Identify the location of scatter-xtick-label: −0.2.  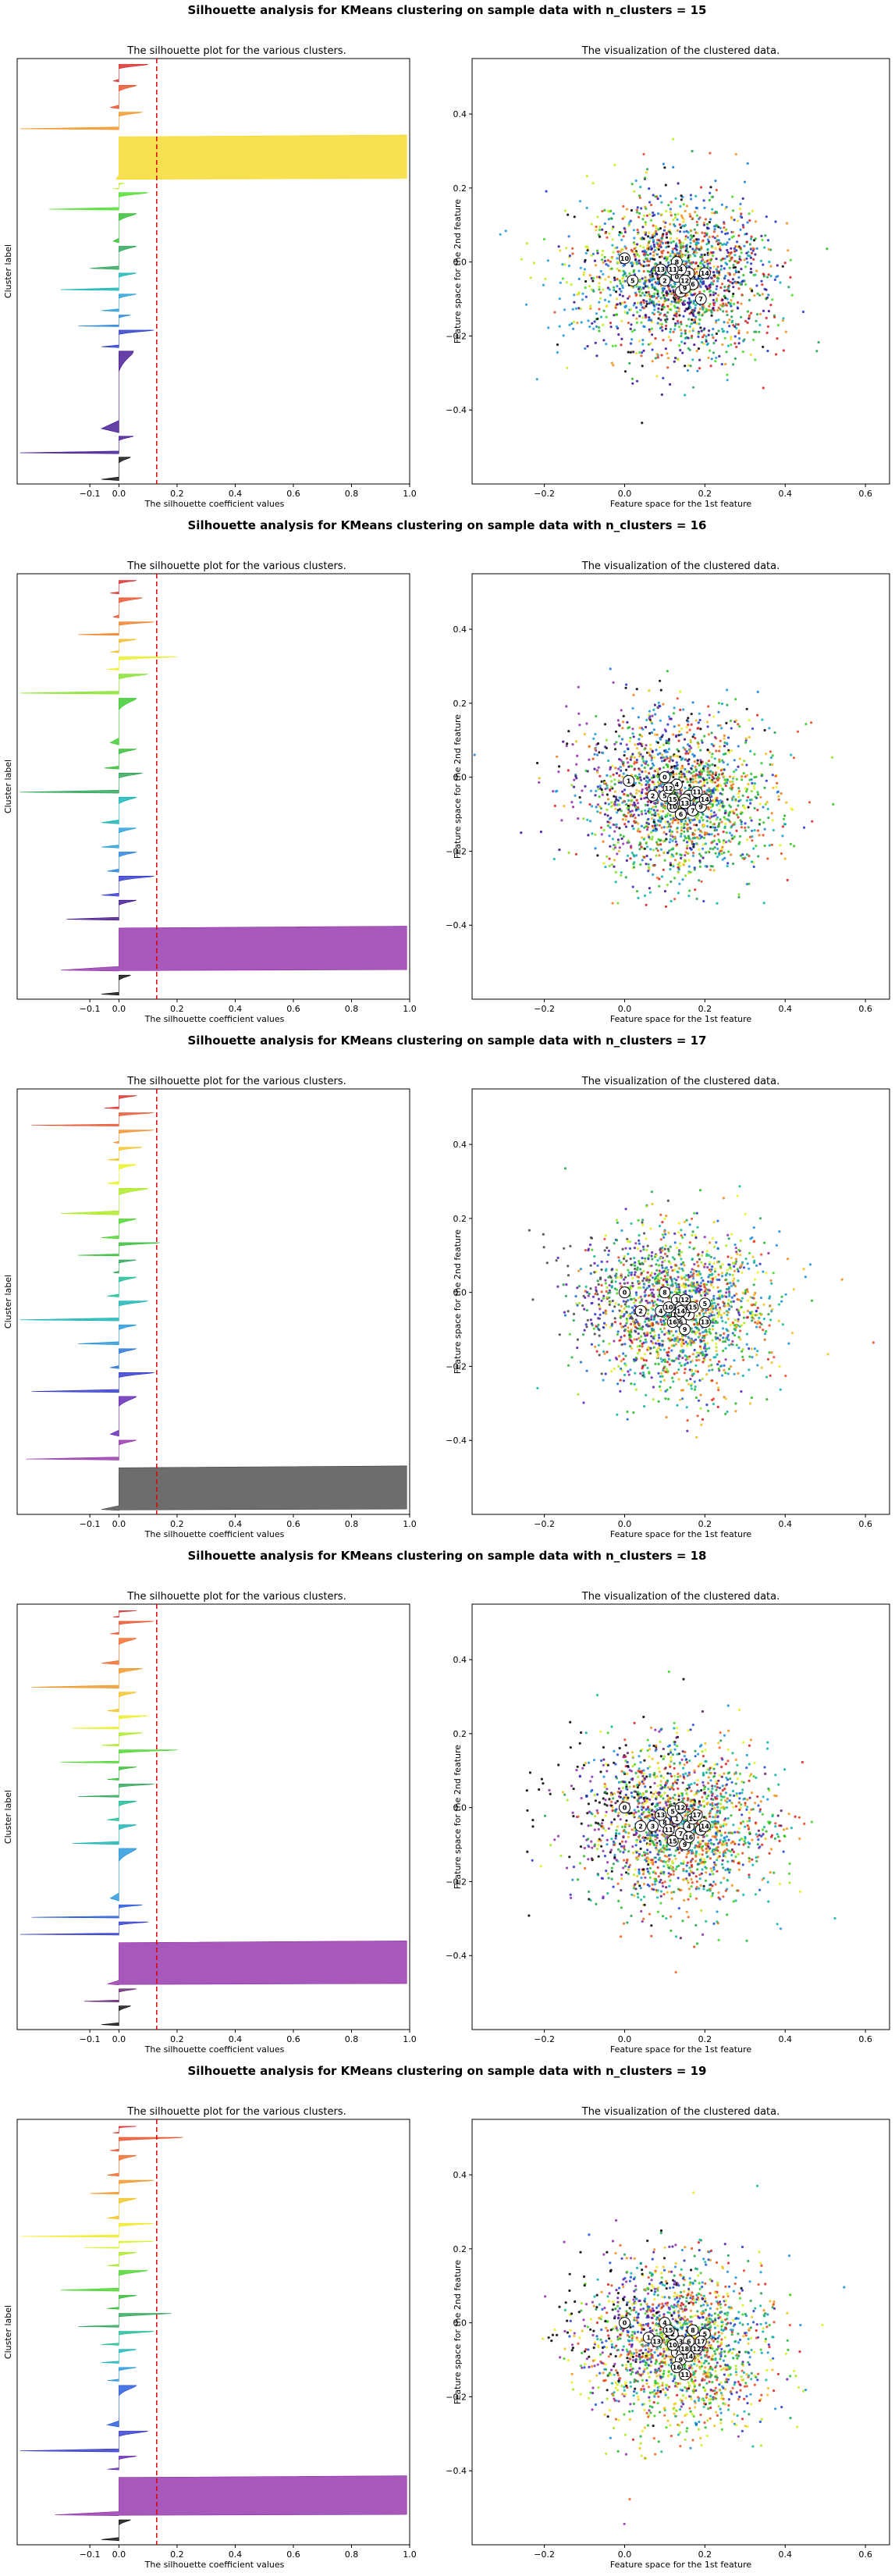
(544, 494).